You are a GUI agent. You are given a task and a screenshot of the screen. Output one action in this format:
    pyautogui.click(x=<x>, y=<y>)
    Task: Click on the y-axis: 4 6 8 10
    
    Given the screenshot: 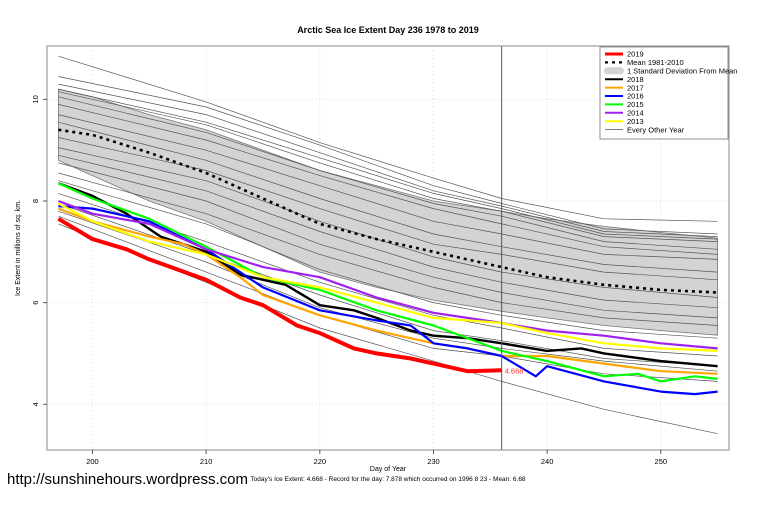 What is the action you would take?
    pyautogui.click(x=39, y=250)
    